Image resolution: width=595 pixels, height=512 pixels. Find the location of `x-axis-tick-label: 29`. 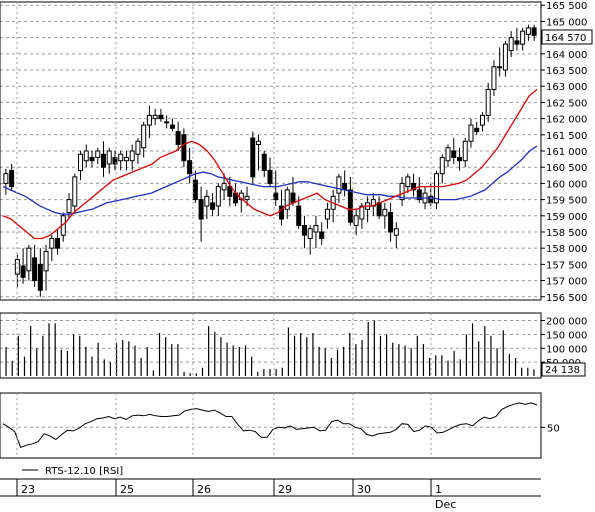

x-axis-tick-label: 29 is located at coordinates (285, 489).